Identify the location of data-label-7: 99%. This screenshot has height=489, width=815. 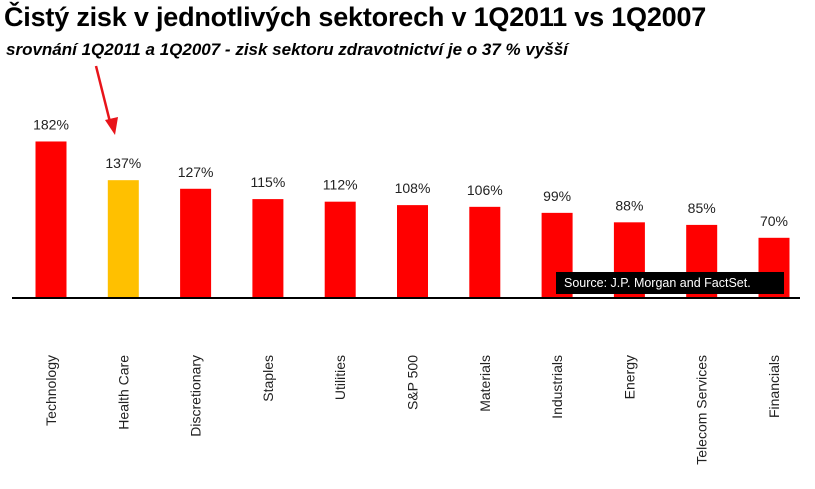
(557, 196).